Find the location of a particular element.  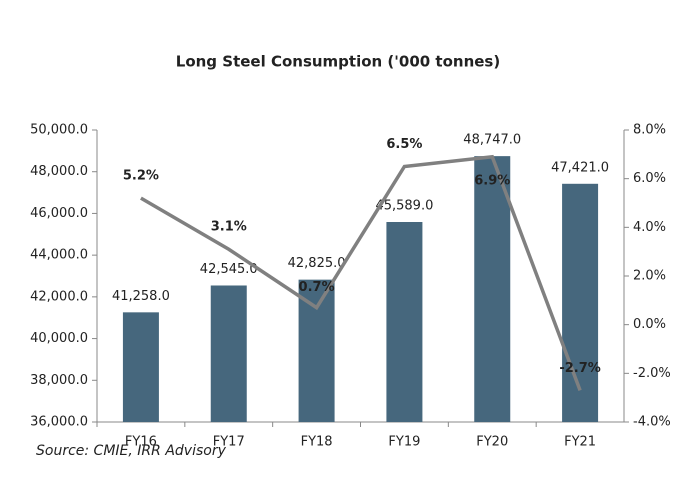

x-tick-label: FY20 is located at coordinates (492, 442).